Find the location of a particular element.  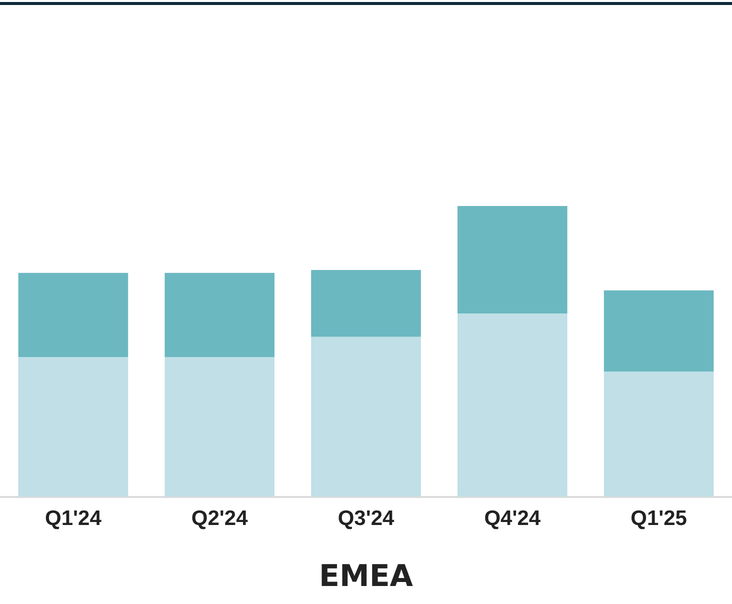

x-tick-label: Q4'24 is located at coordinates (512, 518).